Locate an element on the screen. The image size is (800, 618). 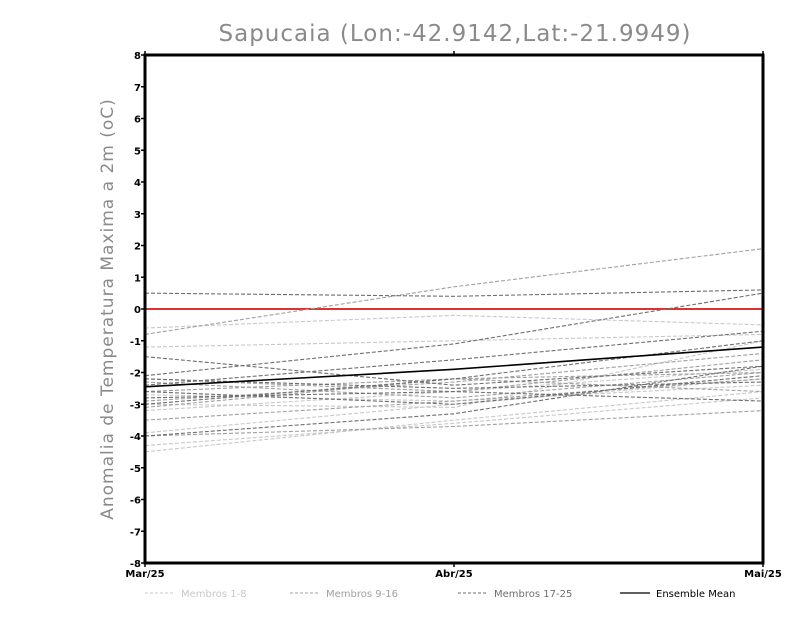
legend-label: Ensemble Mean is located at coordinates (695, 594).